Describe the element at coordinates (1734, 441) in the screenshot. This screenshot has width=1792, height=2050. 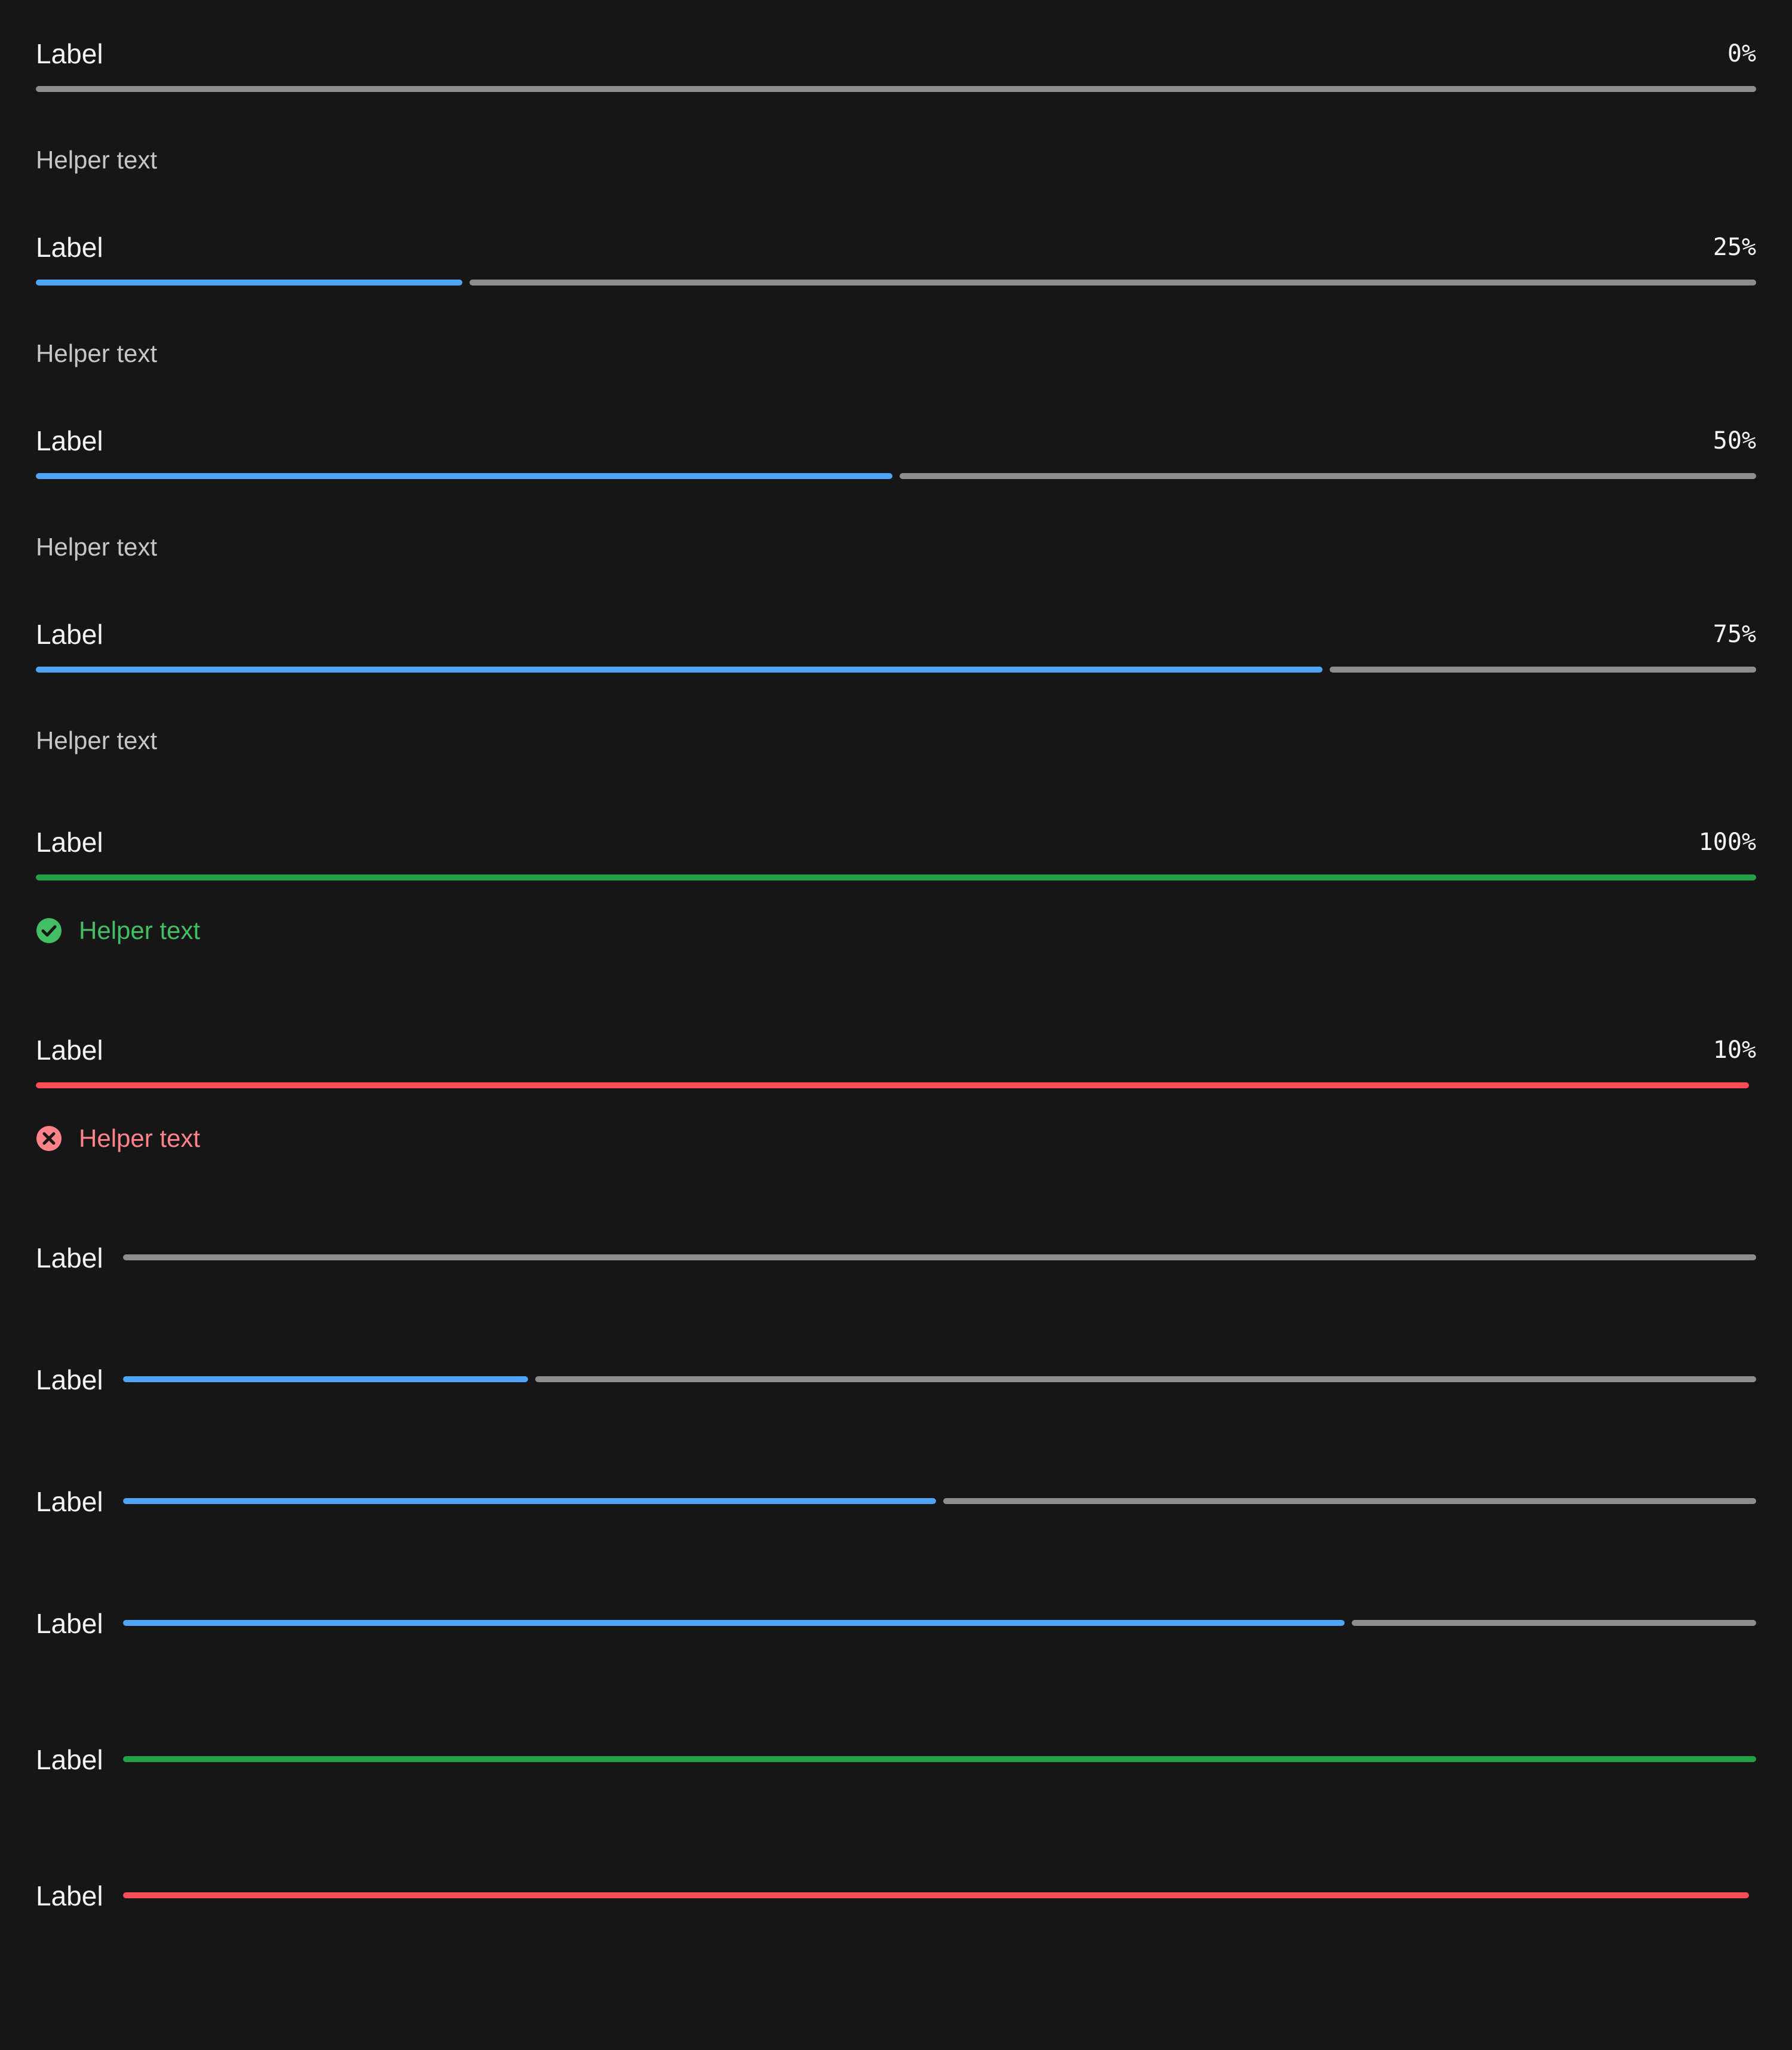
I see `progress-percent: 50%` at that location.